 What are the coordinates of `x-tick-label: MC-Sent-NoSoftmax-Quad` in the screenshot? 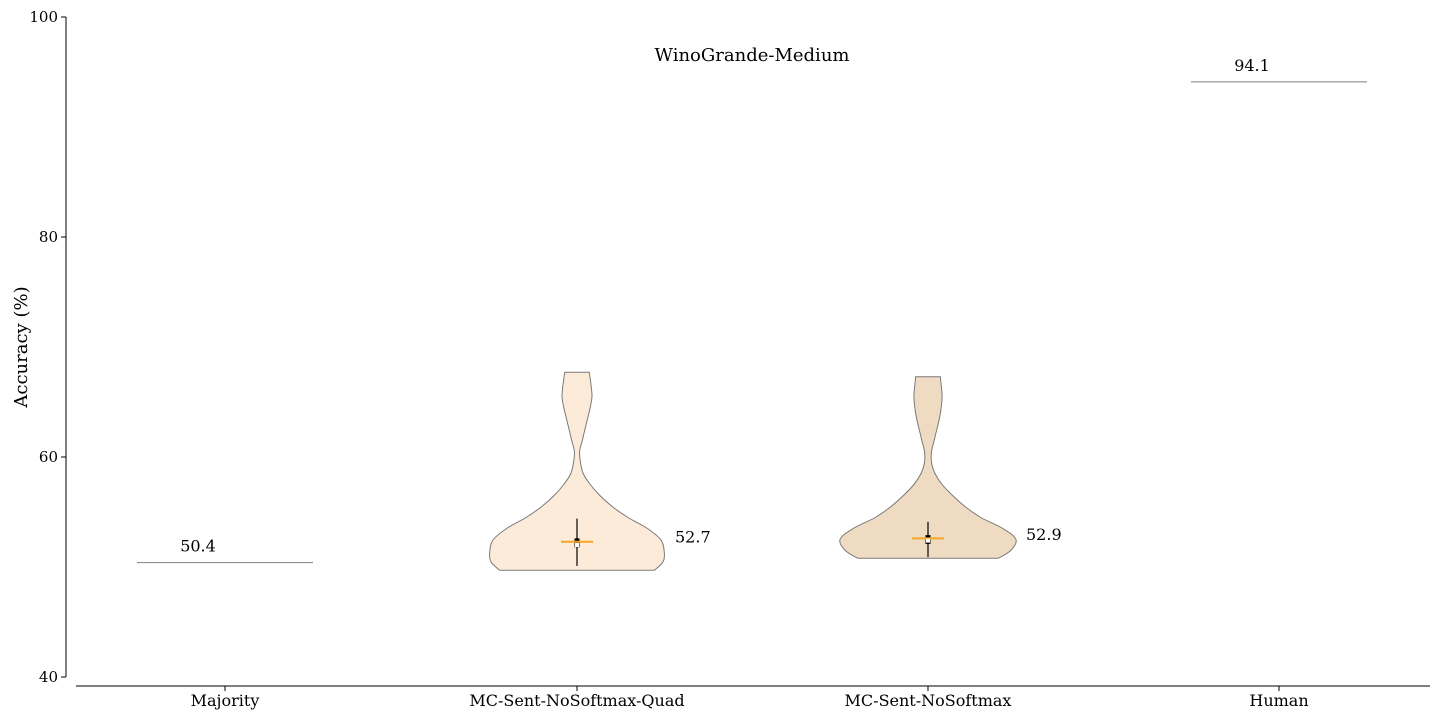 It's located at (576, 700).